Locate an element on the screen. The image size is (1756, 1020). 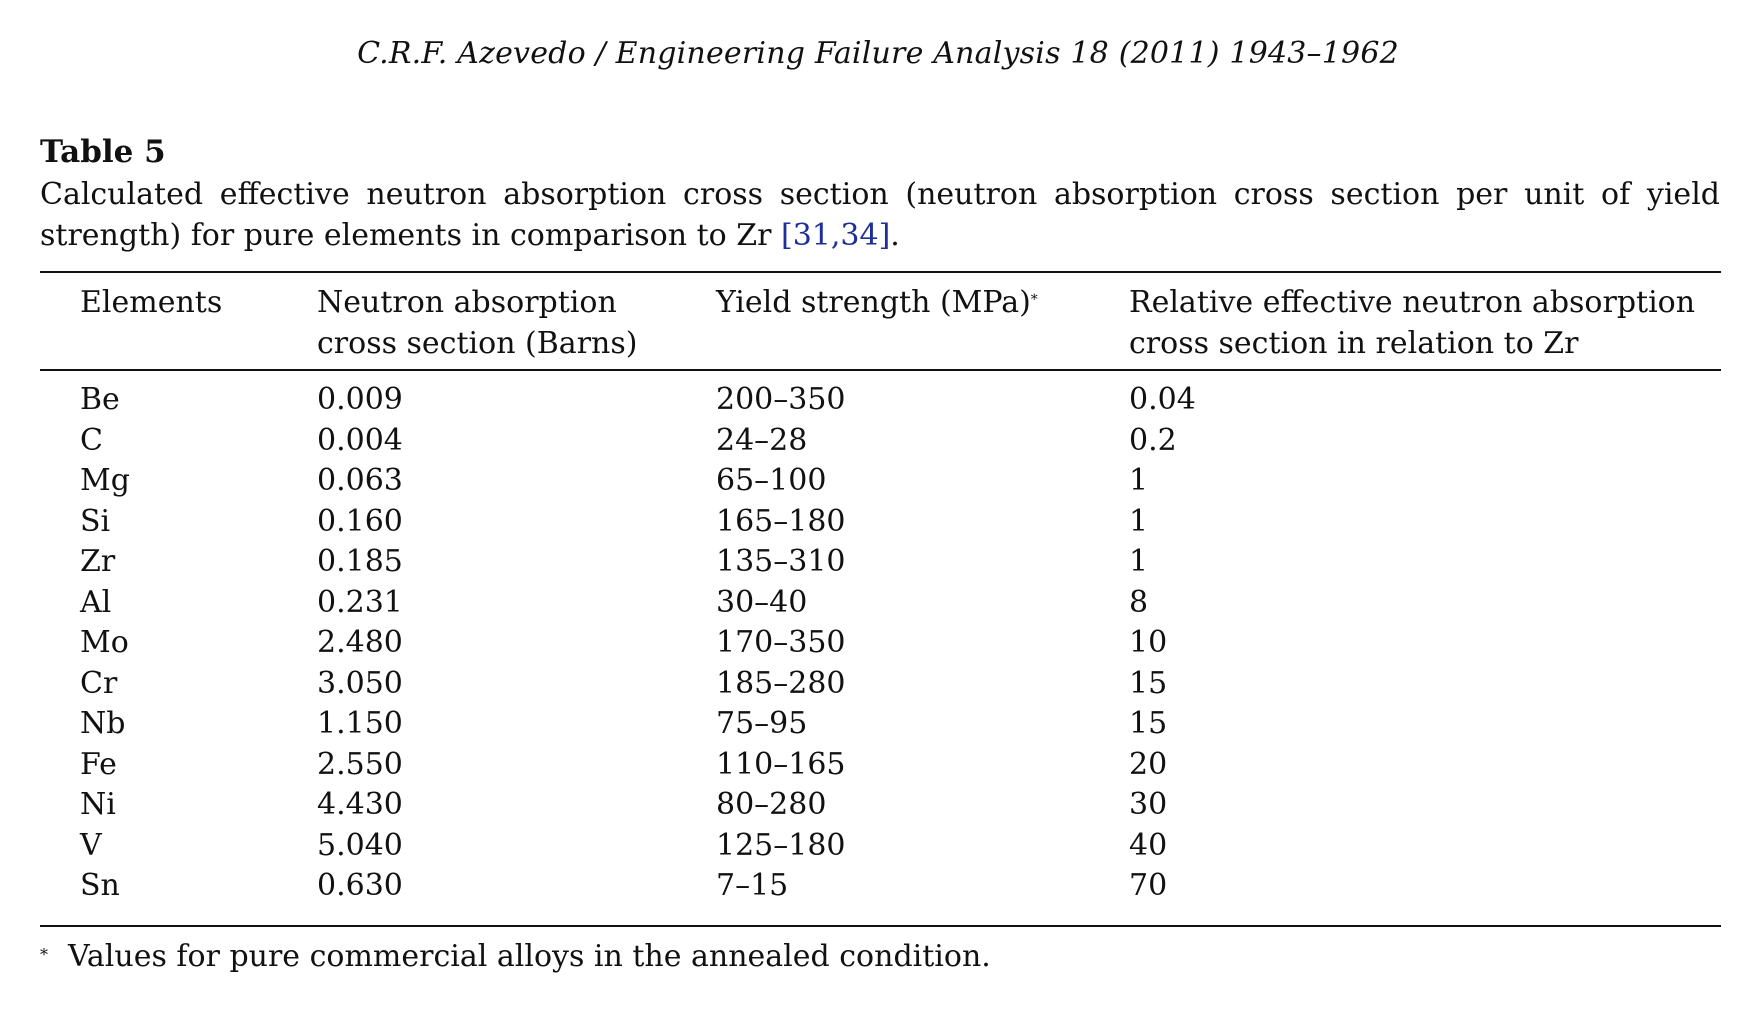
cell-element: Zr is located at coordinates (98, 561).